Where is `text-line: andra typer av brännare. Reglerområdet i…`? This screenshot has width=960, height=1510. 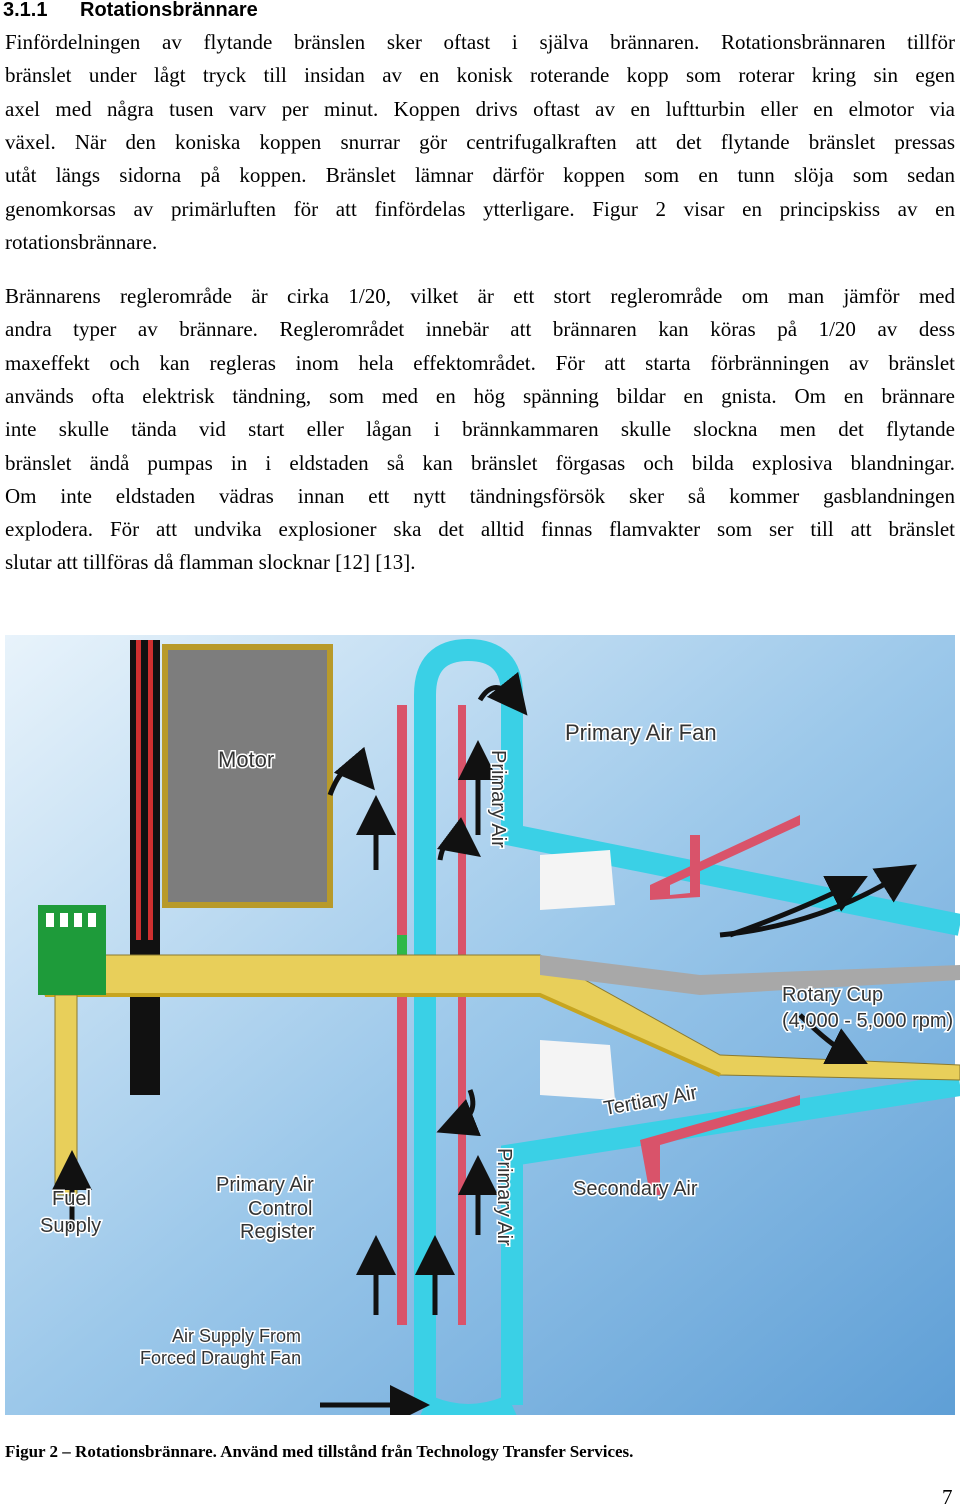
text-line: andra typer av brännare. Reglerområdet i… is located at coordinates (480, 329).